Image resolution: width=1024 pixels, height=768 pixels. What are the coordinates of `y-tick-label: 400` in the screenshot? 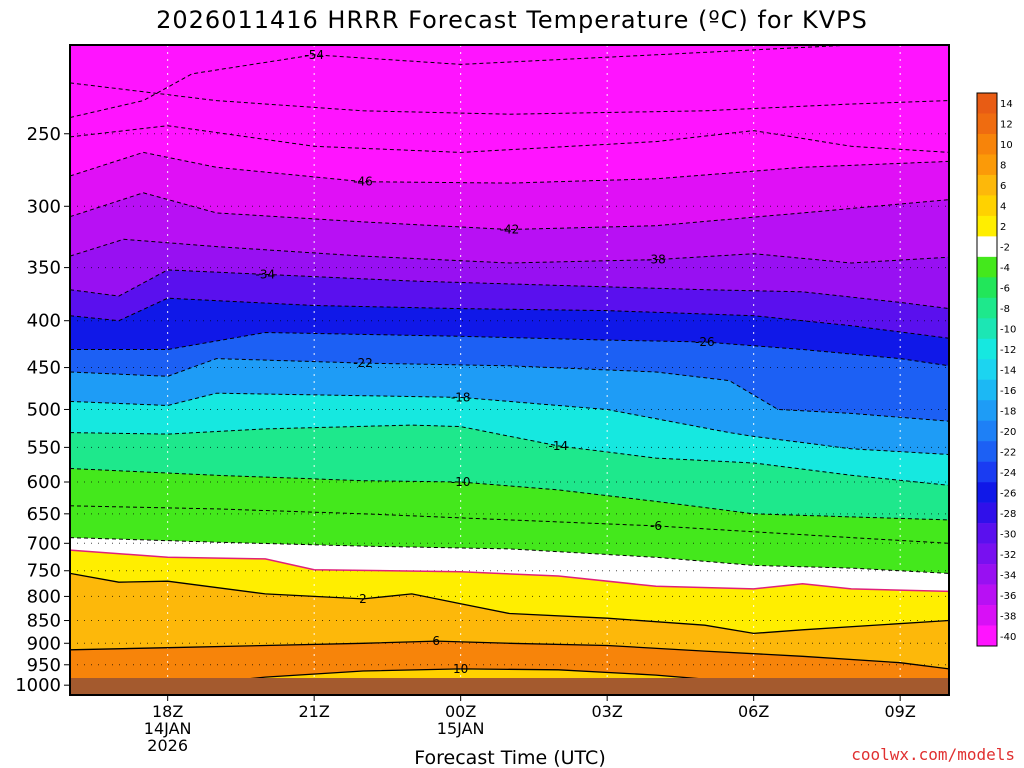 It's located at (44, 321).